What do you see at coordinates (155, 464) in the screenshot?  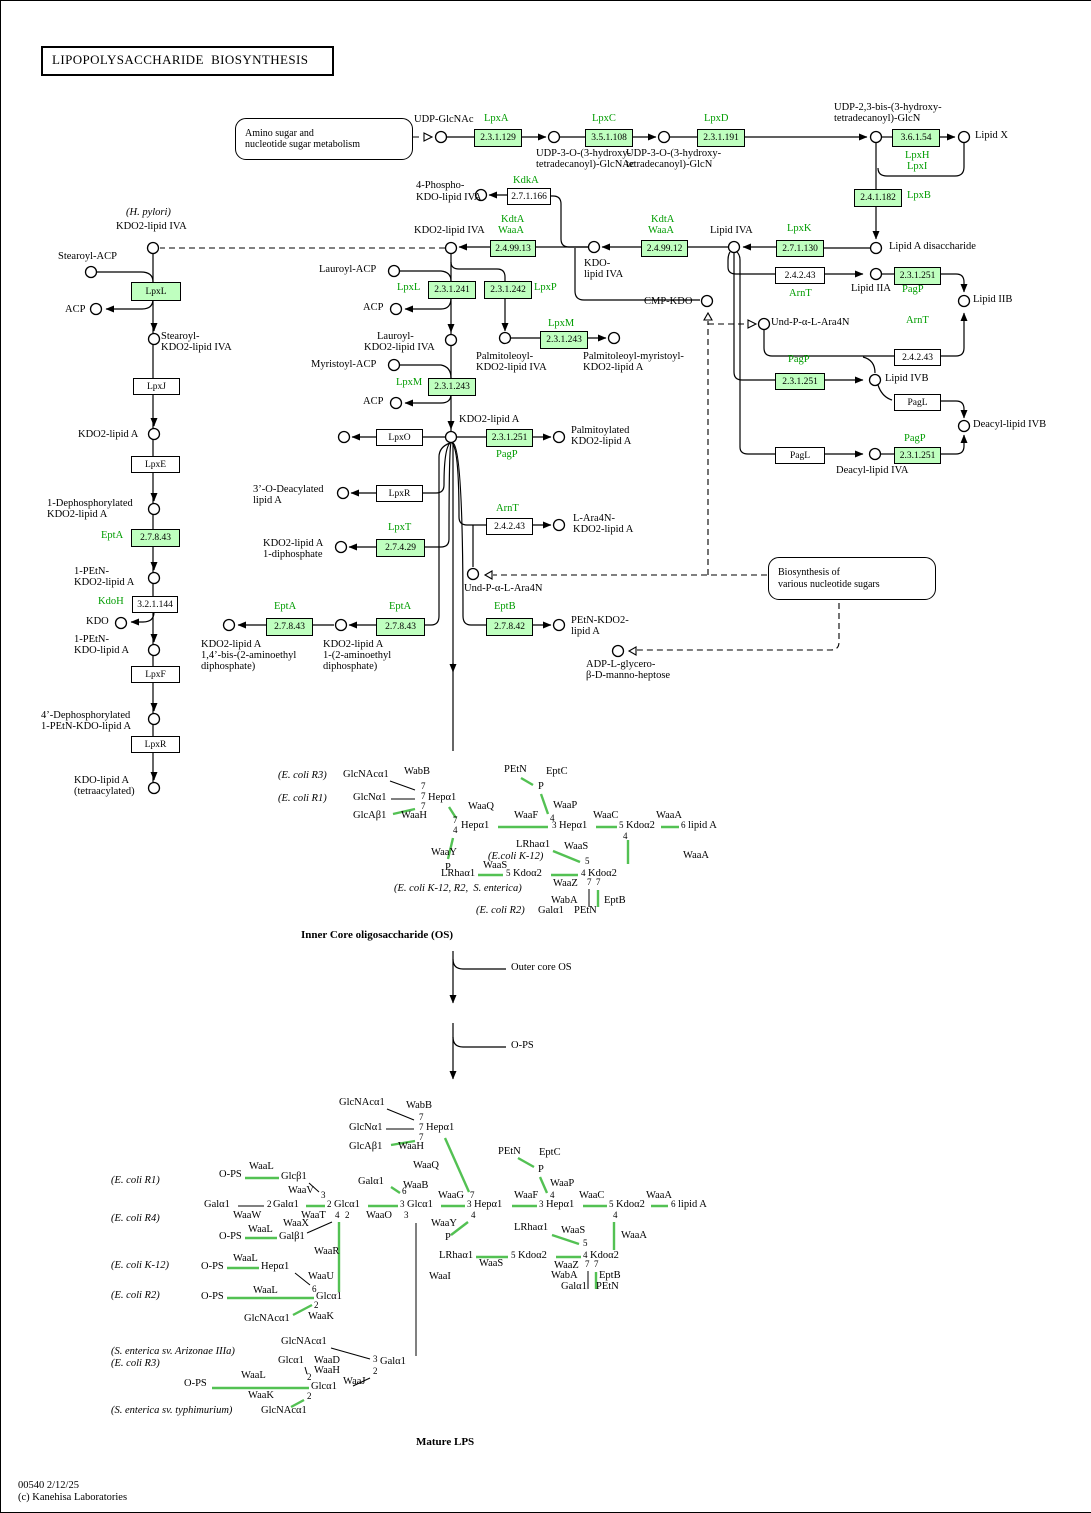 I see `enzyme-box-LpxE: LpxE` at bounding box center [155, 464].